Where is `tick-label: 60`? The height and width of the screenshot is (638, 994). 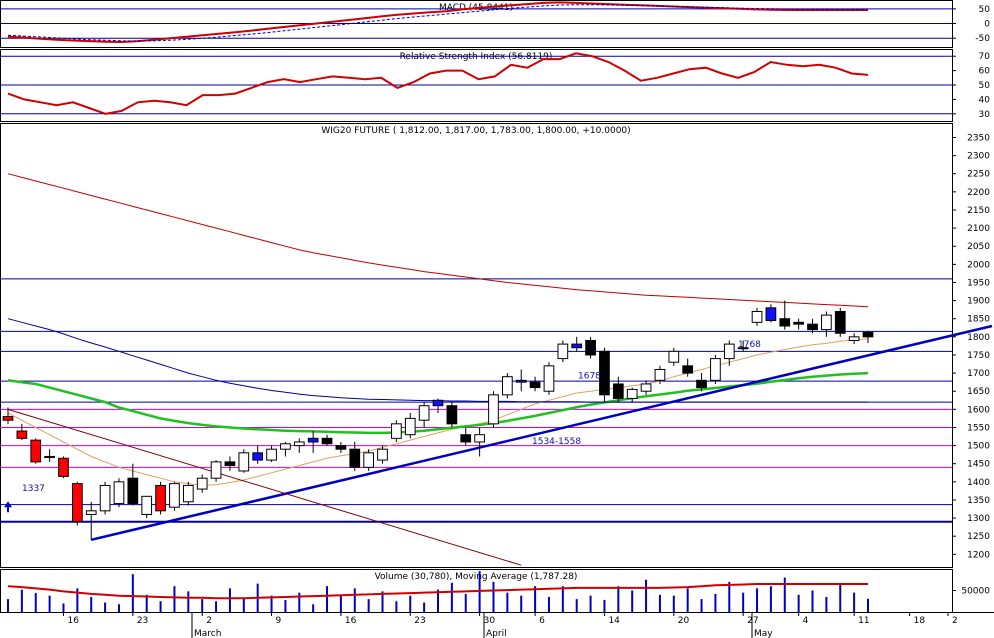 tick-label: 60 is located at coordinates (985, 72).